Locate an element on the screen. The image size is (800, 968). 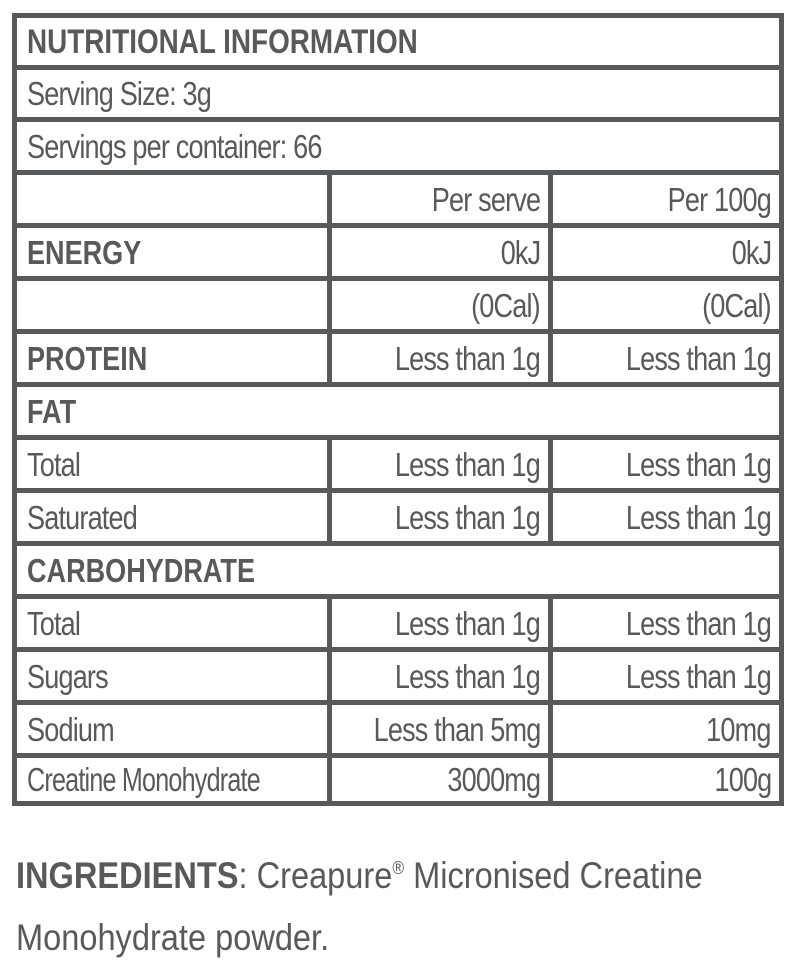
serving-size-row: Serving Size: 3g is located at coordinates (398, 93).